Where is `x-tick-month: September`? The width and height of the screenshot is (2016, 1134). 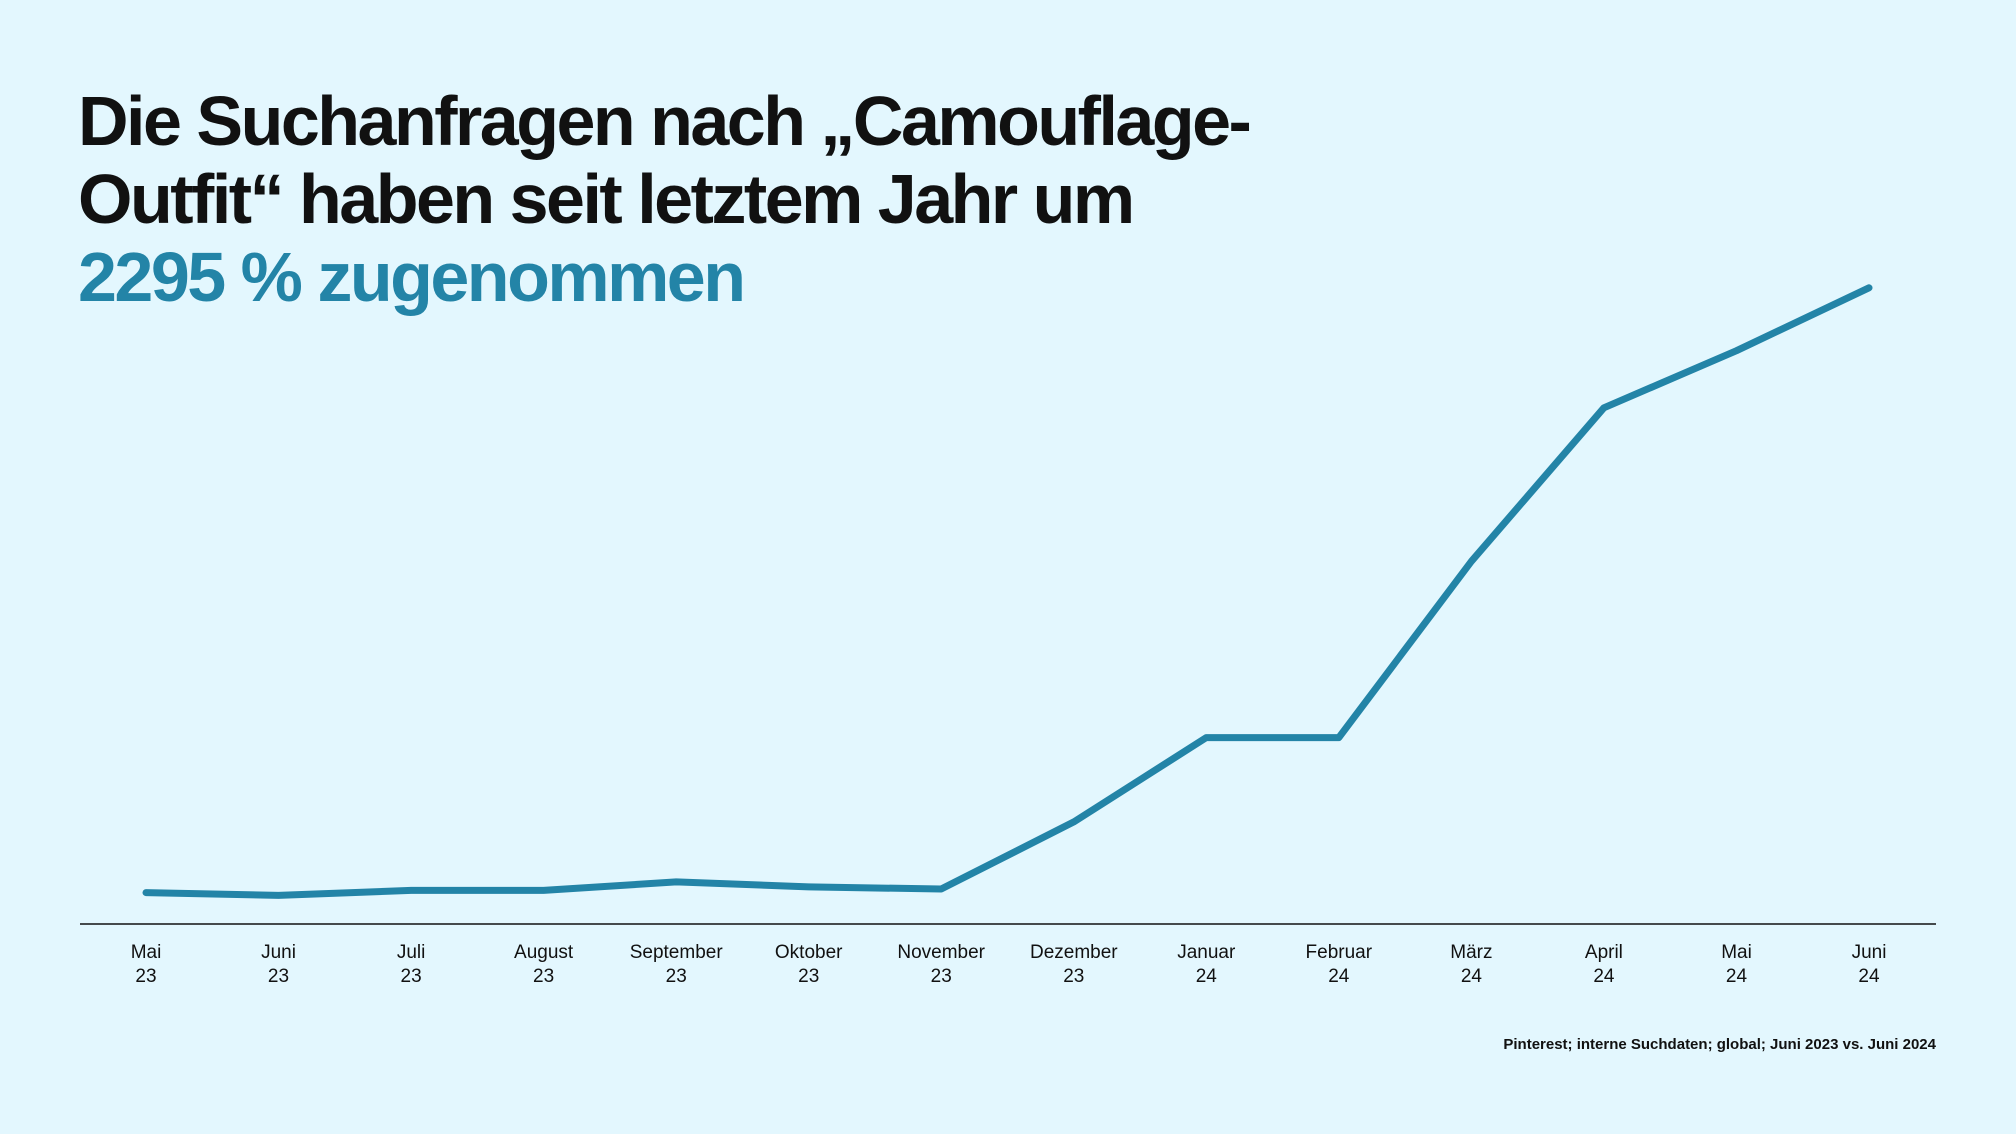
x-tick-month: September is located at coordinates (677, 952).